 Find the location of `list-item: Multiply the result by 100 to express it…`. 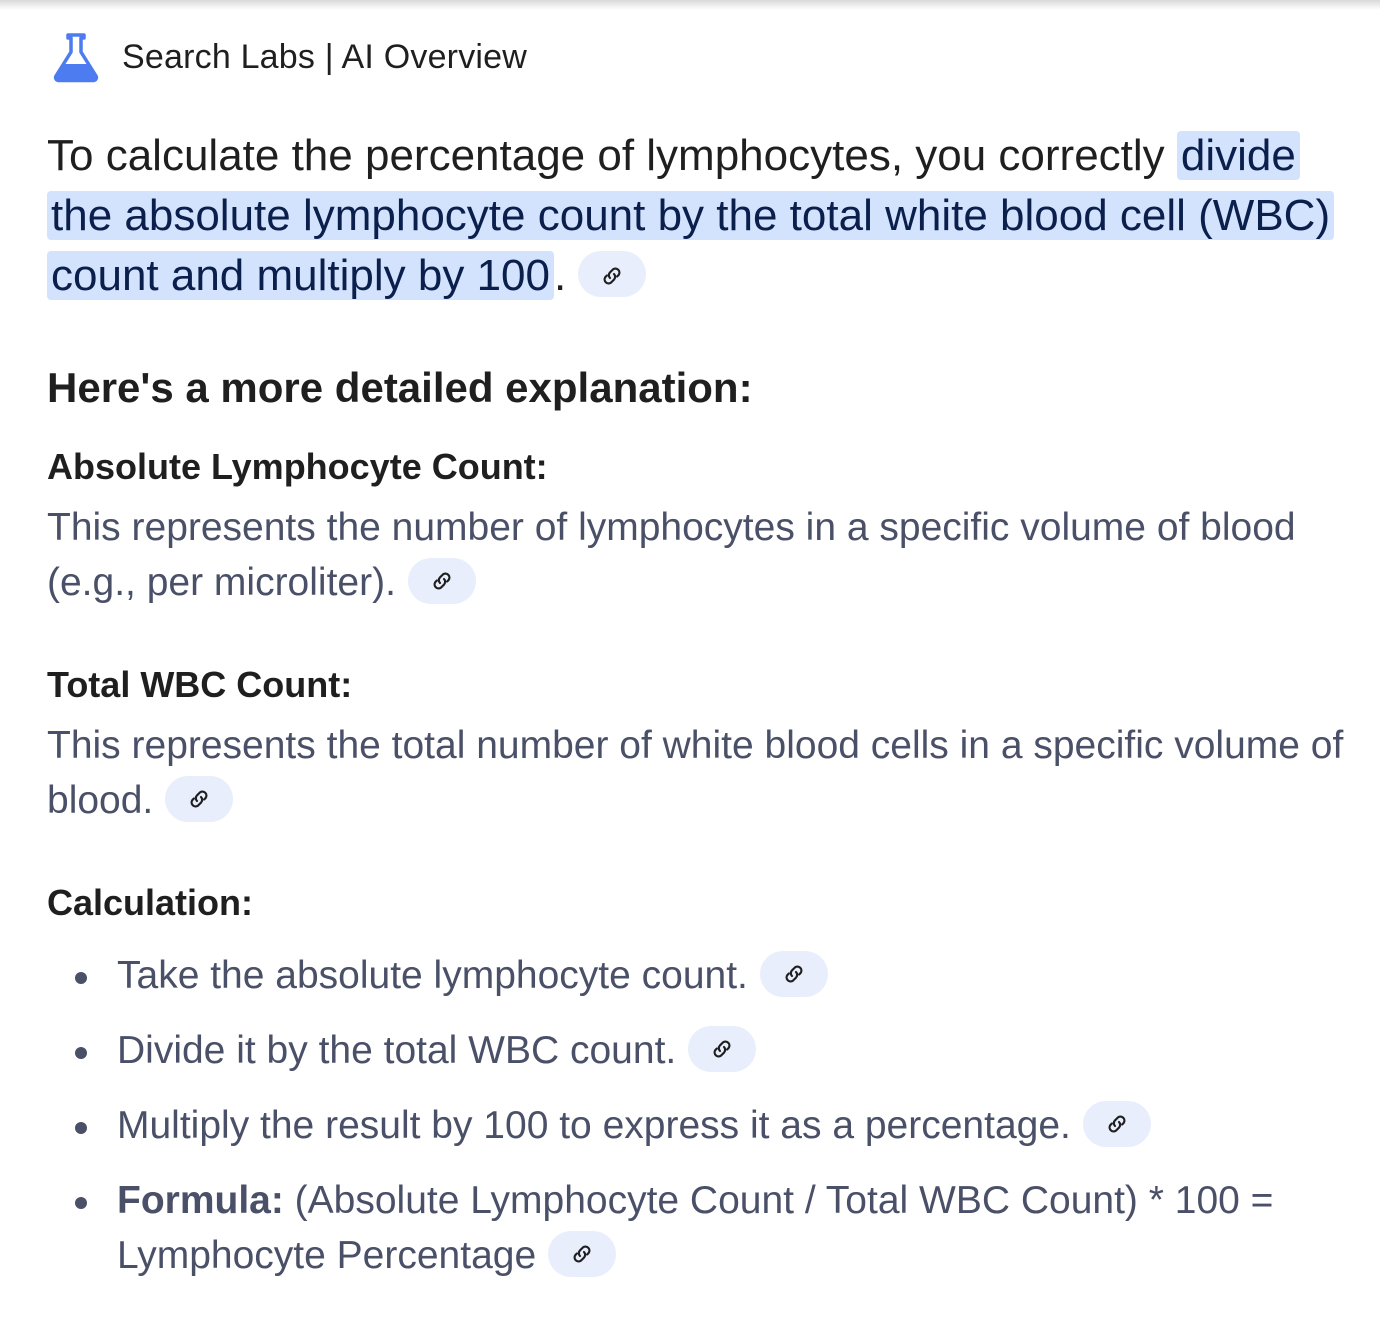

list-item: Multiply the result by 100 to express it… is located at coordinates (697, 1125).